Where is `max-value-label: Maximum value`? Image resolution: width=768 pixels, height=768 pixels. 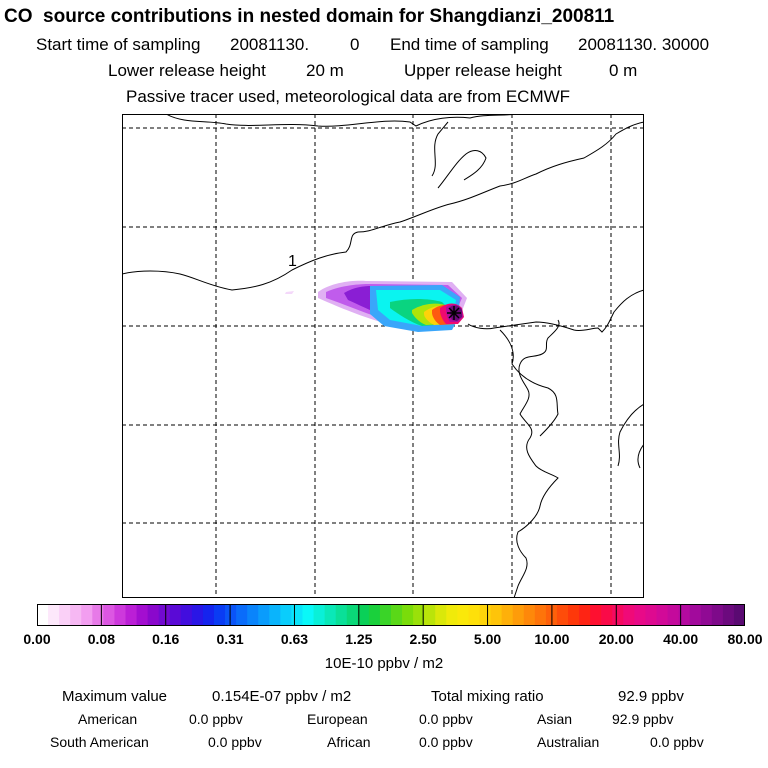 max-value-label: Maximum value is located at coordinates (115, 696).